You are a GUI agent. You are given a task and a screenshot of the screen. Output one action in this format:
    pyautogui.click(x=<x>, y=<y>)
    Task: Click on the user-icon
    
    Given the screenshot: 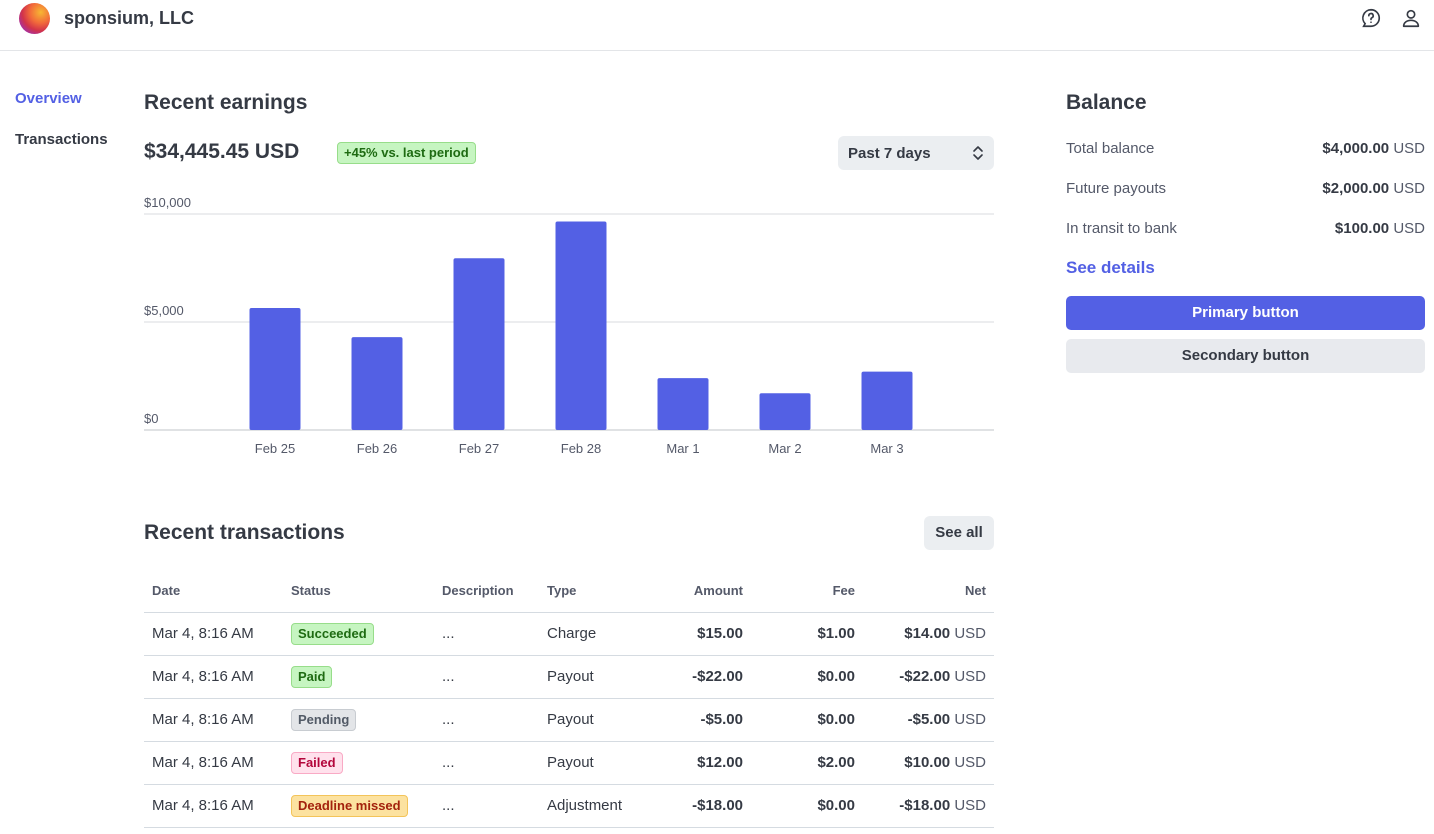 What is the action you would take?
    pyautogui.click(x=1411, y=18)
    